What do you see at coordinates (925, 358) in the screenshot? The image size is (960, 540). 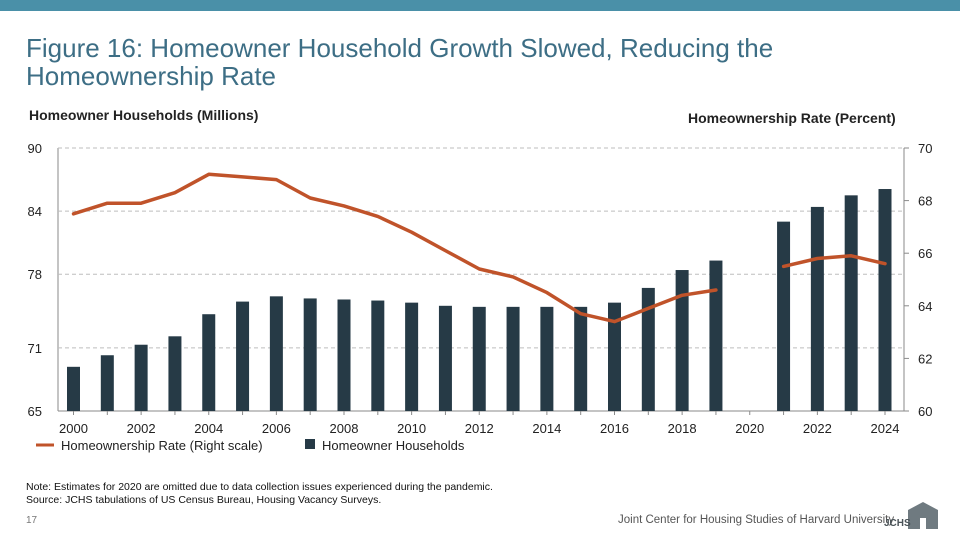 I see `right-axis-tick-label: 62` at bounding box center [925, 358].